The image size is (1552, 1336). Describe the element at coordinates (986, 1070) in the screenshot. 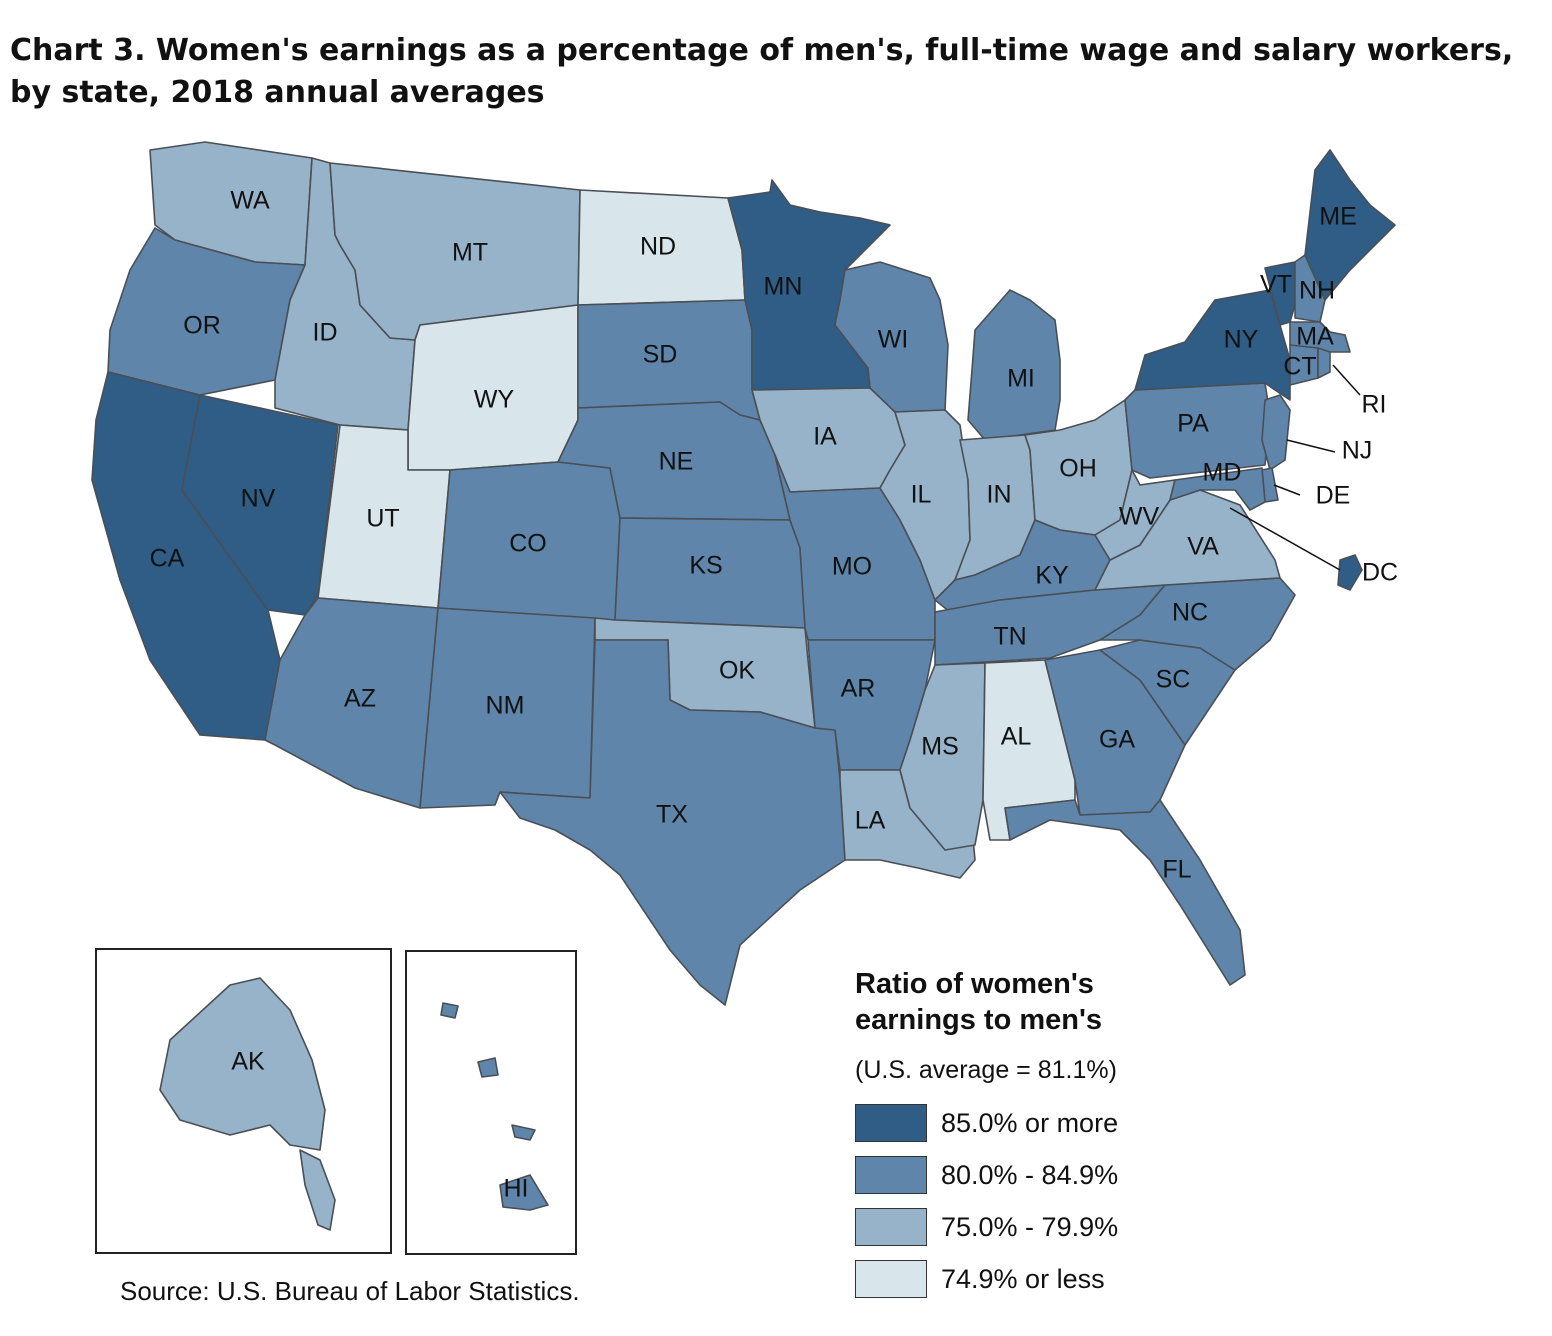

I see `legend-note: (U.S. average = 81.1%)` at that location.